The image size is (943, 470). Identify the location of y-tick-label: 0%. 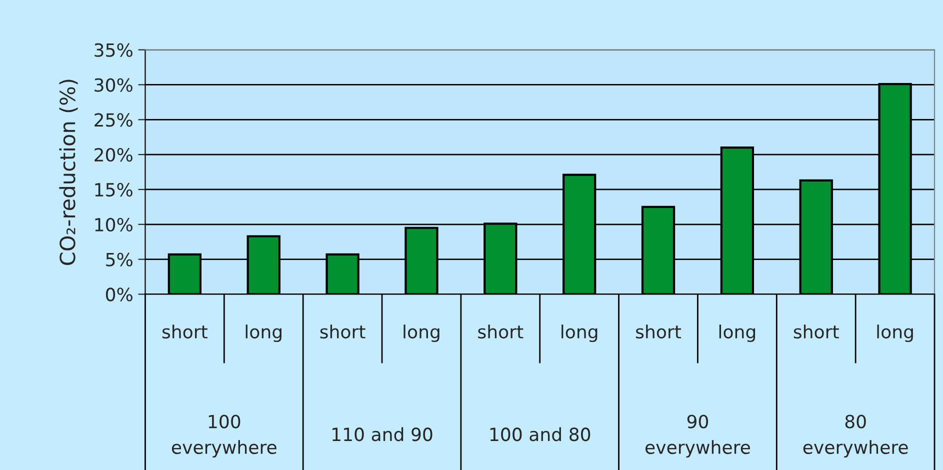
(119, 295).